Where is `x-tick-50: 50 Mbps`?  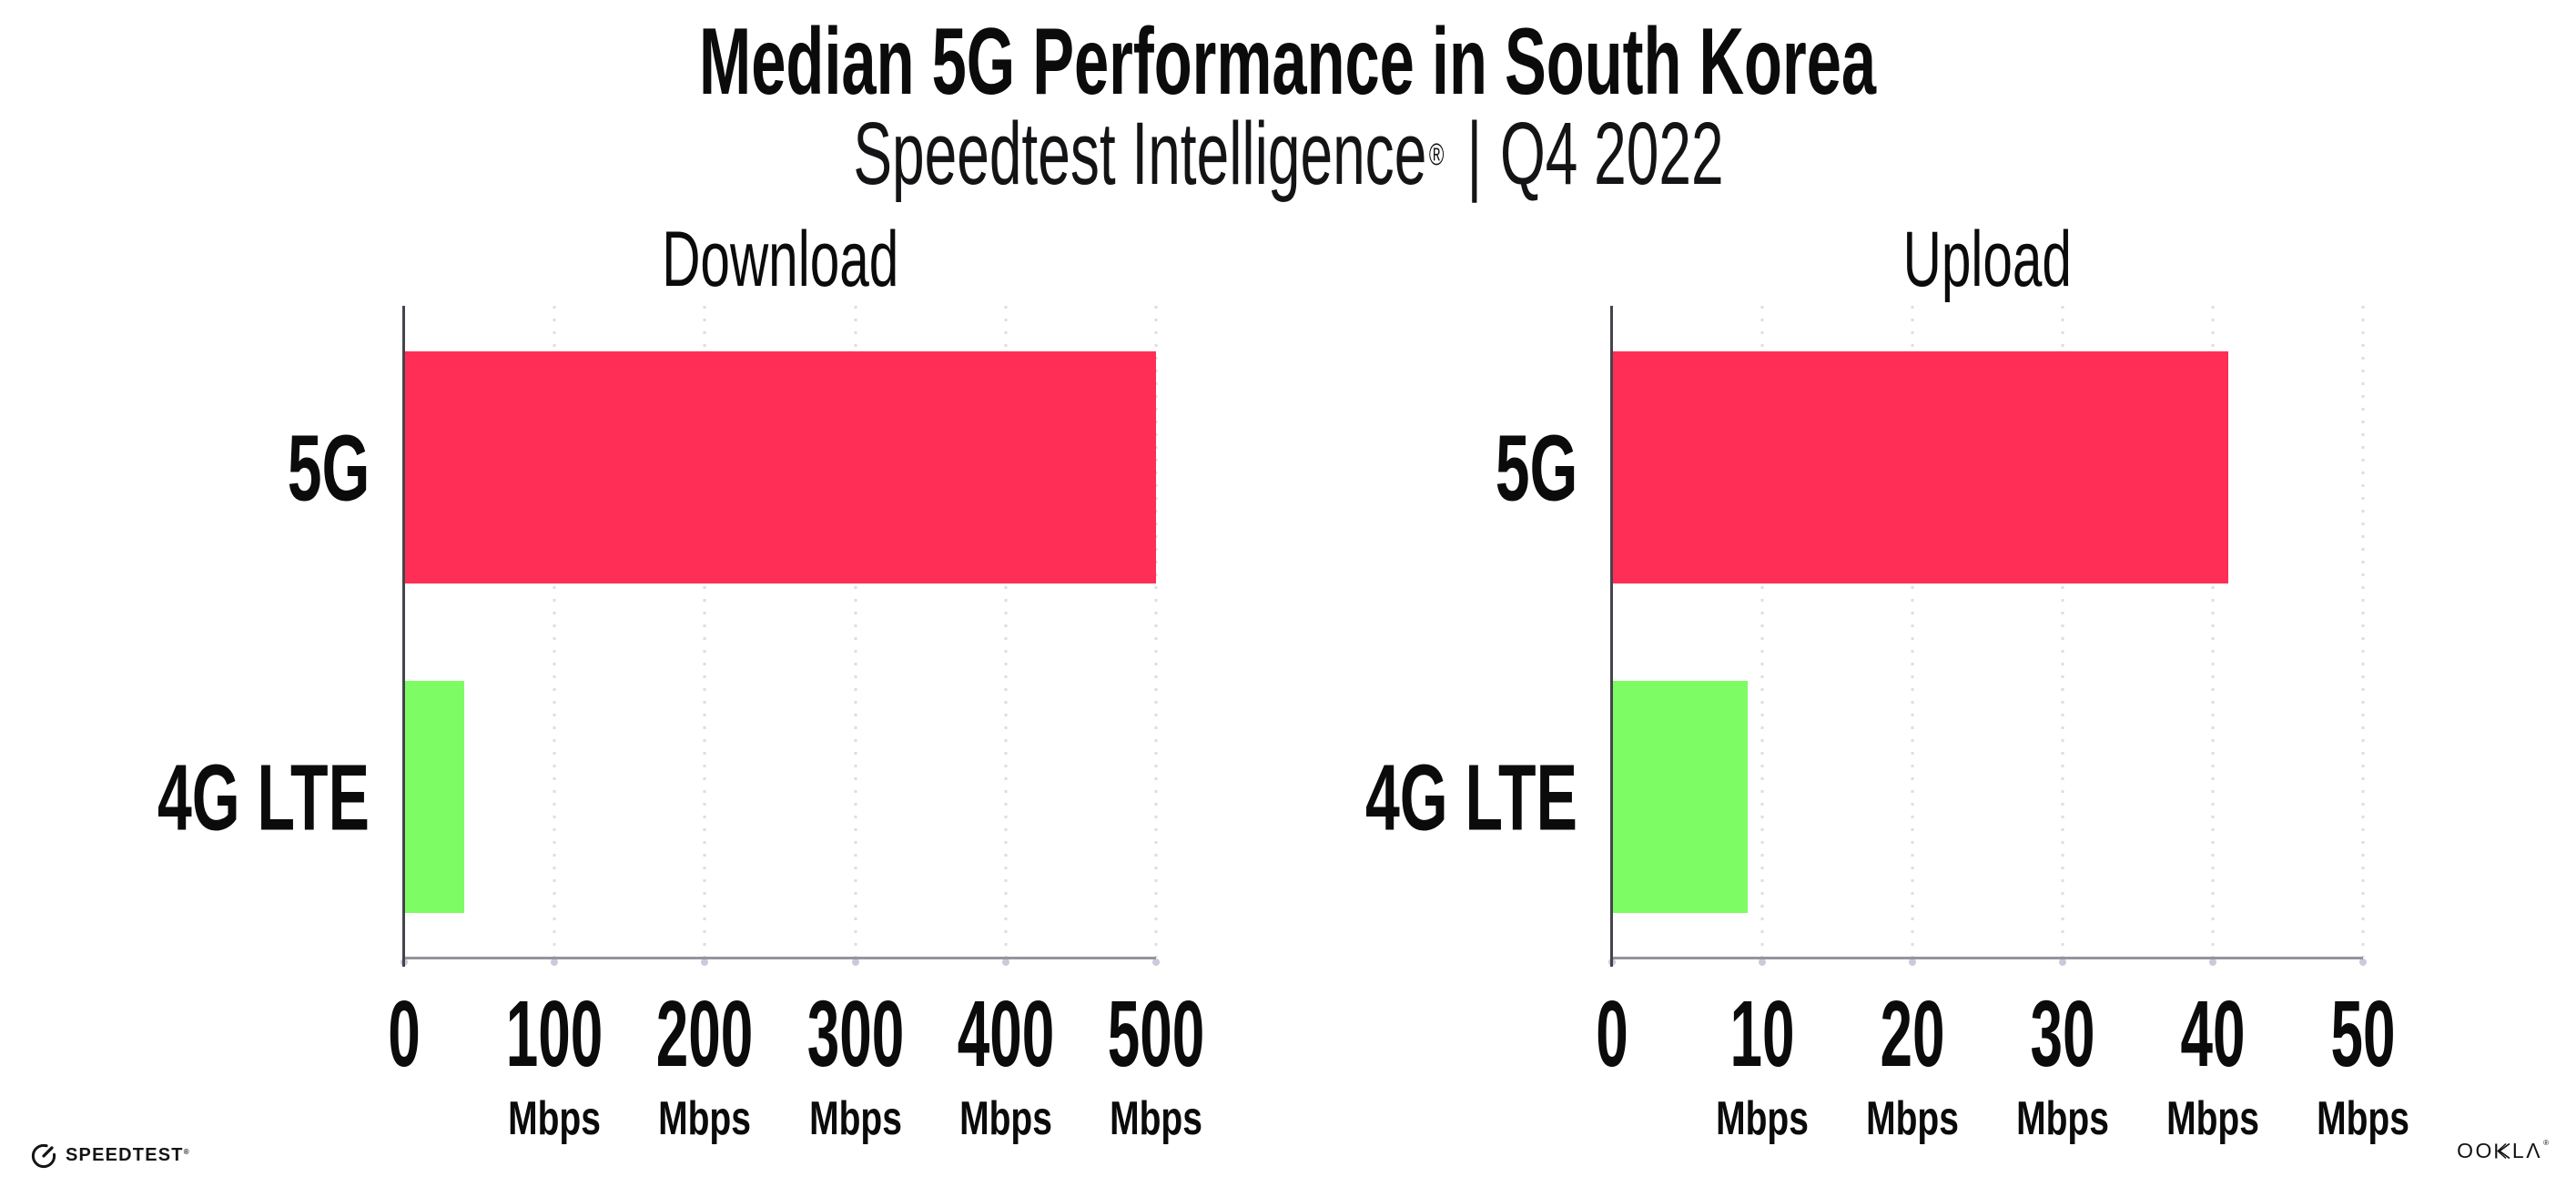 x-tick-50: 50 Mbps is located at coordinates (2363, 1065).